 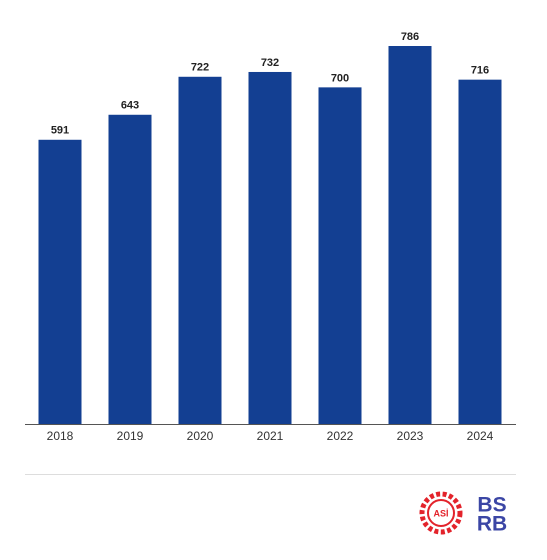 What do you see at coordinates (270, 436) in the screenshot?
I see `x-tick-label: 2021` at bounding box center [270, 436].